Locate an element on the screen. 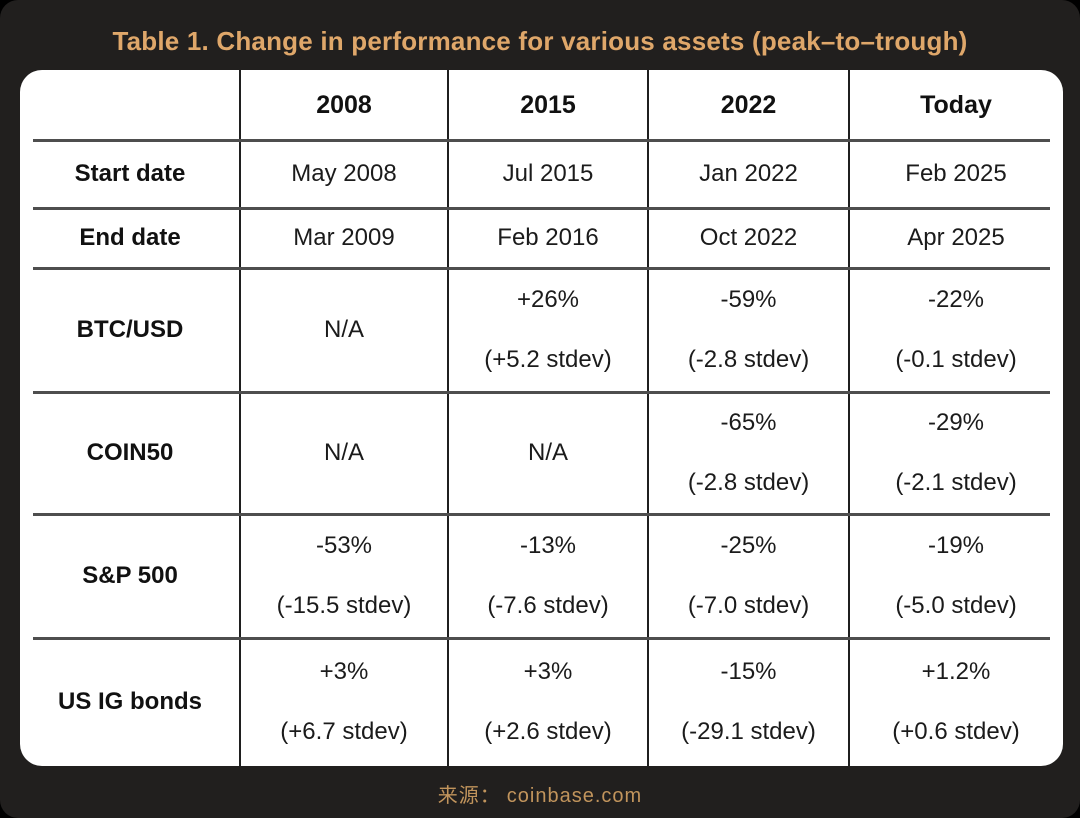 This screenshot has height=818, width=1080. source-line: 来源： coinbase.com is located at coordinates (540, 793).